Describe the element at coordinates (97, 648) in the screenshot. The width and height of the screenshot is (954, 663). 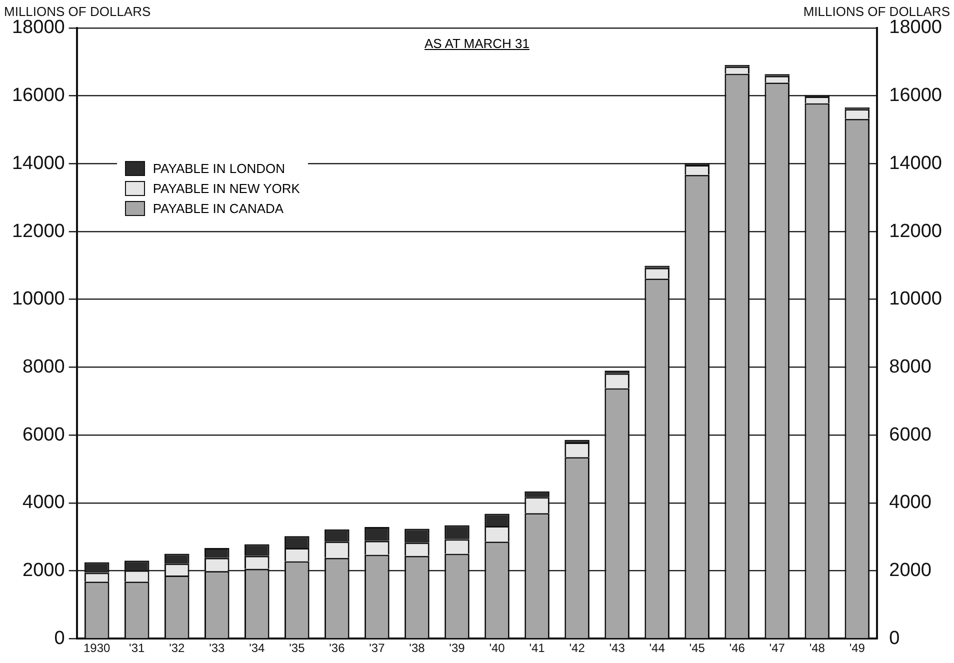
I see `x-tick-label: 1930` at that location.